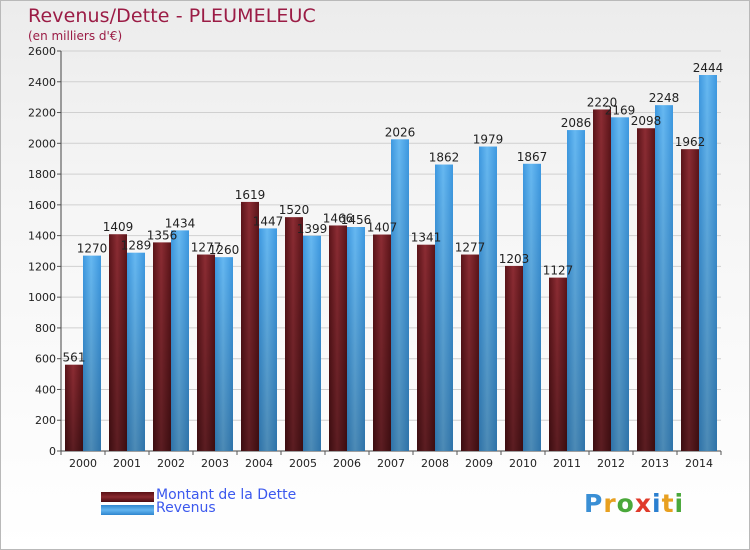 The width and height of the screenshot is (750, 550). I want to click on x-tick-label: 2013, so click(655, 463).